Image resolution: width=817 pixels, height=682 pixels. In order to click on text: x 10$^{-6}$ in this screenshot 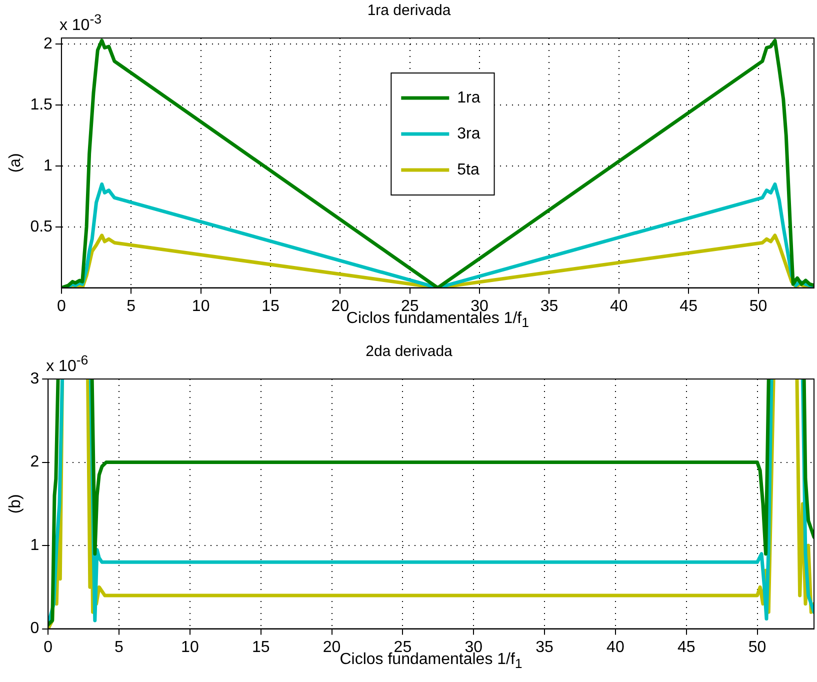, I will do `click(67, 364)`.